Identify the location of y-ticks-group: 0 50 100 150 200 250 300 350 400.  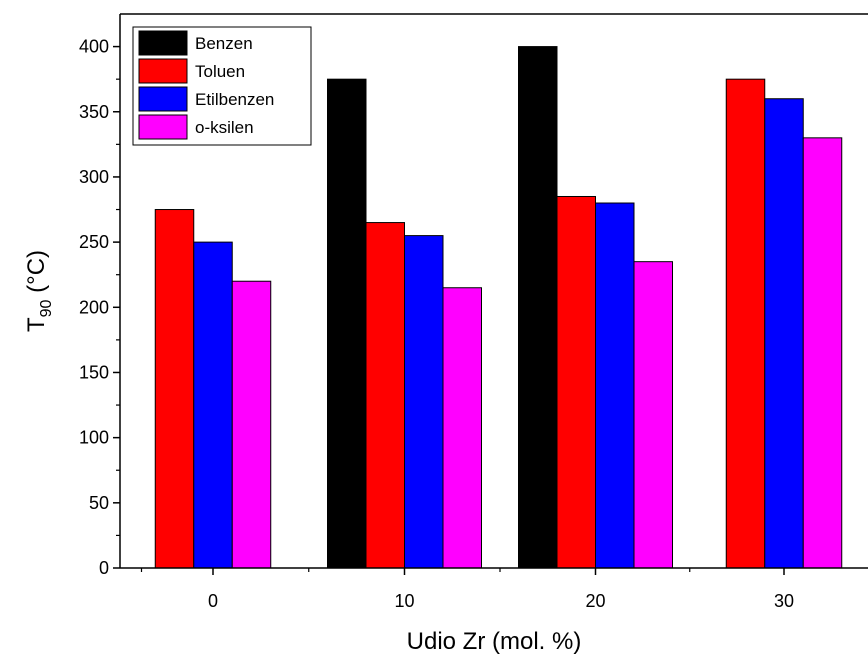
(99, 307).